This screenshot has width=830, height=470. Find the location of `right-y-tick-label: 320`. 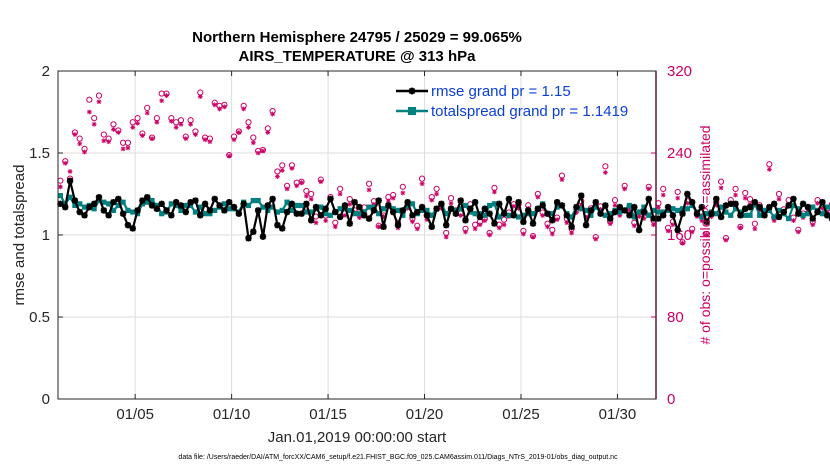

right-y-tick-label: 320 is located at coordinates (679, 71).